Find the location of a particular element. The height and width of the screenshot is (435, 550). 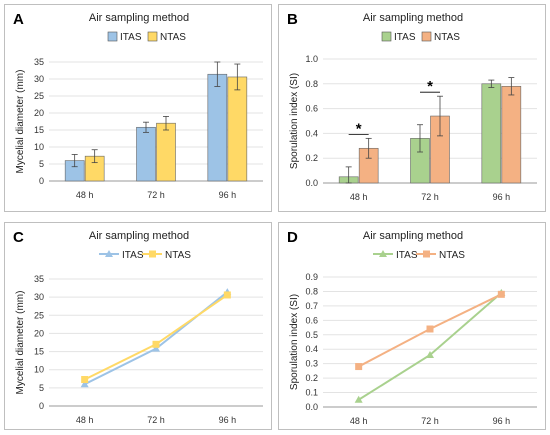

x-tick-label-d: 72 h is located at coordinates (430, 421).